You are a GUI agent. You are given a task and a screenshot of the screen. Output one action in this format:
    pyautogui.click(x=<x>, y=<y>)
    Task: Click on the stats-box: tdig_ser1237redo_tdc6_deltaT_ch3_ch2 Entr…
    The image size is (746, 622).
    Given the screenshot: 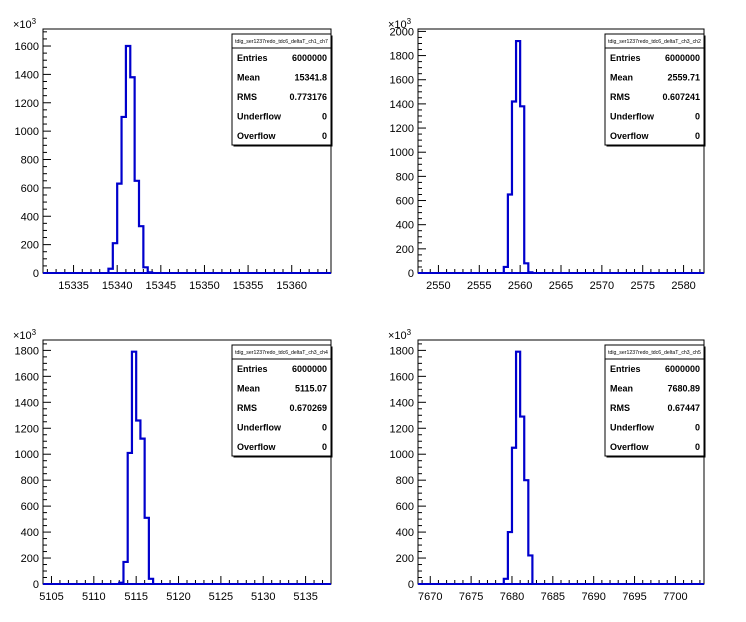 What is the action you would take?
    pyautogui.click(x=655, y=90)
    